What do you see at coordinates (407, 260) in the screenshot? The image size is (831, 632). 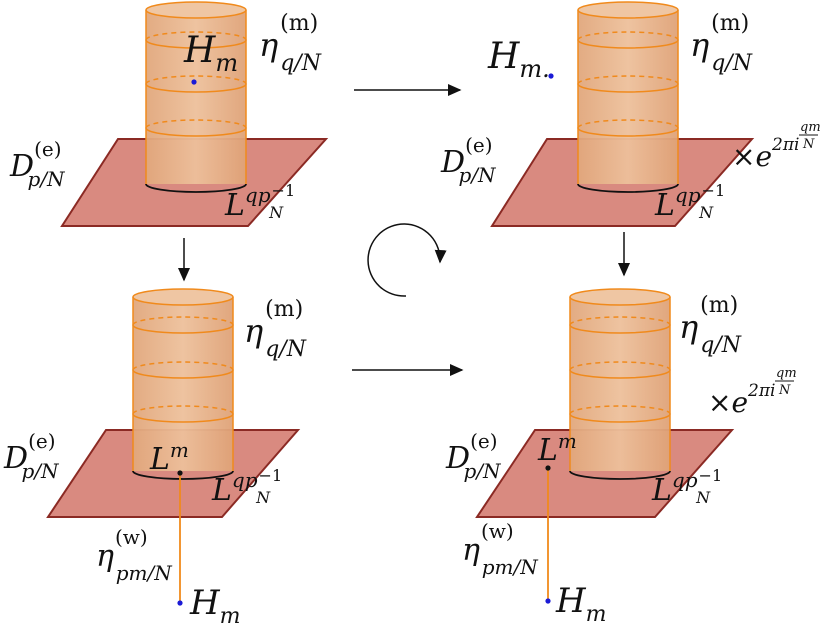 I see `commute-circle-arrow` at bounding box center [407, 260].